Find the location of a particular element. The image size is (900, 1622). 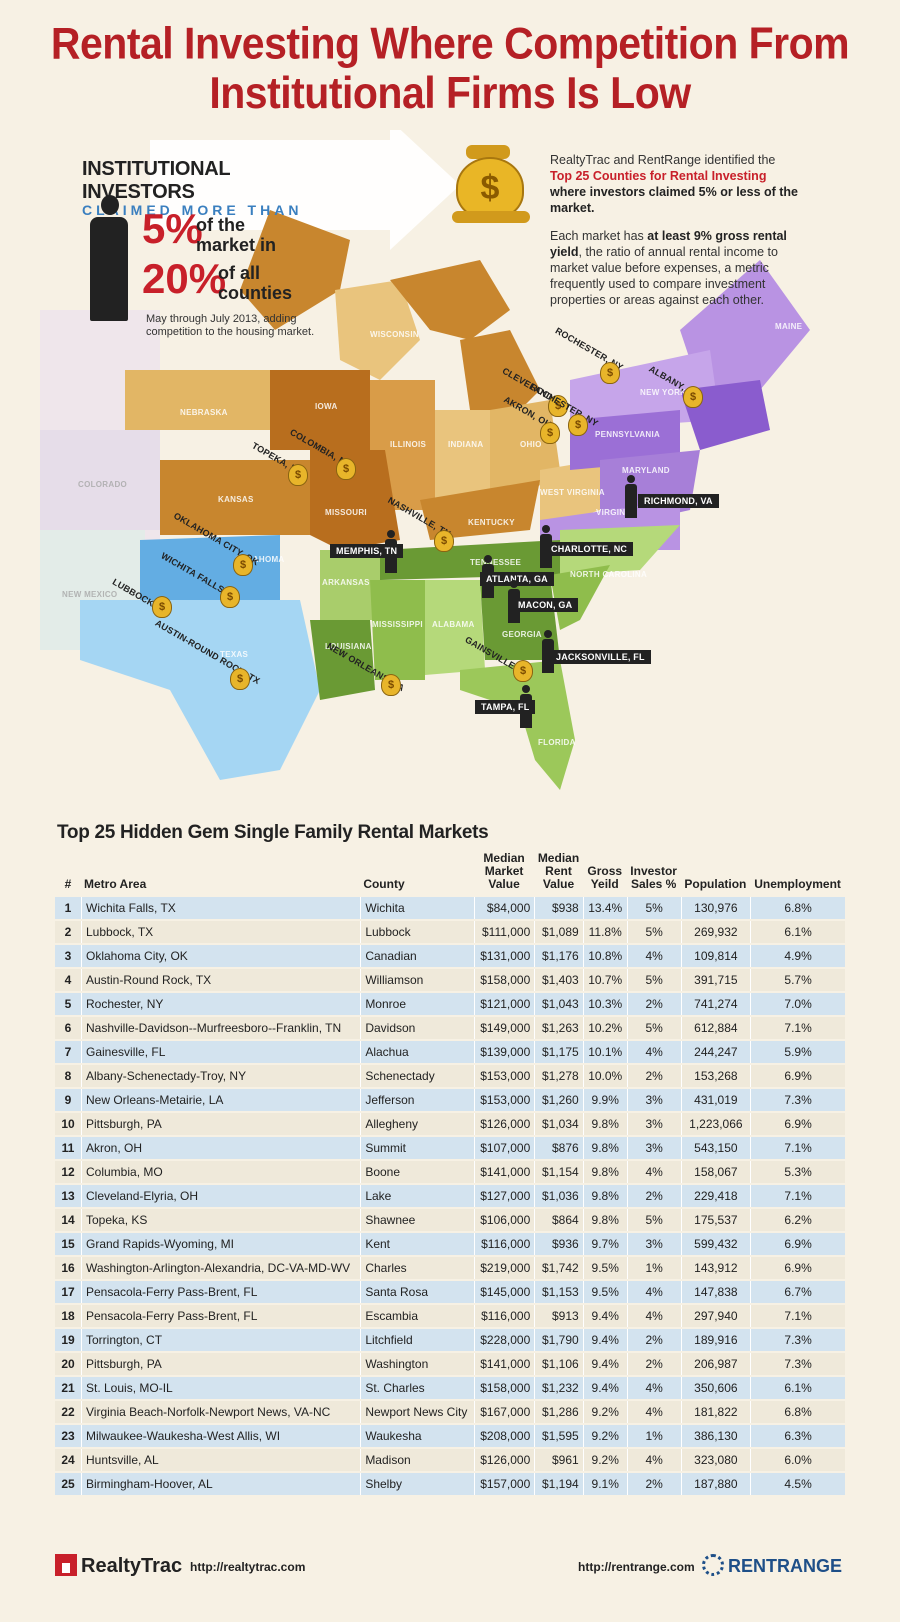

cell-rent-value: $876 is located at coordinates (558, 1148).